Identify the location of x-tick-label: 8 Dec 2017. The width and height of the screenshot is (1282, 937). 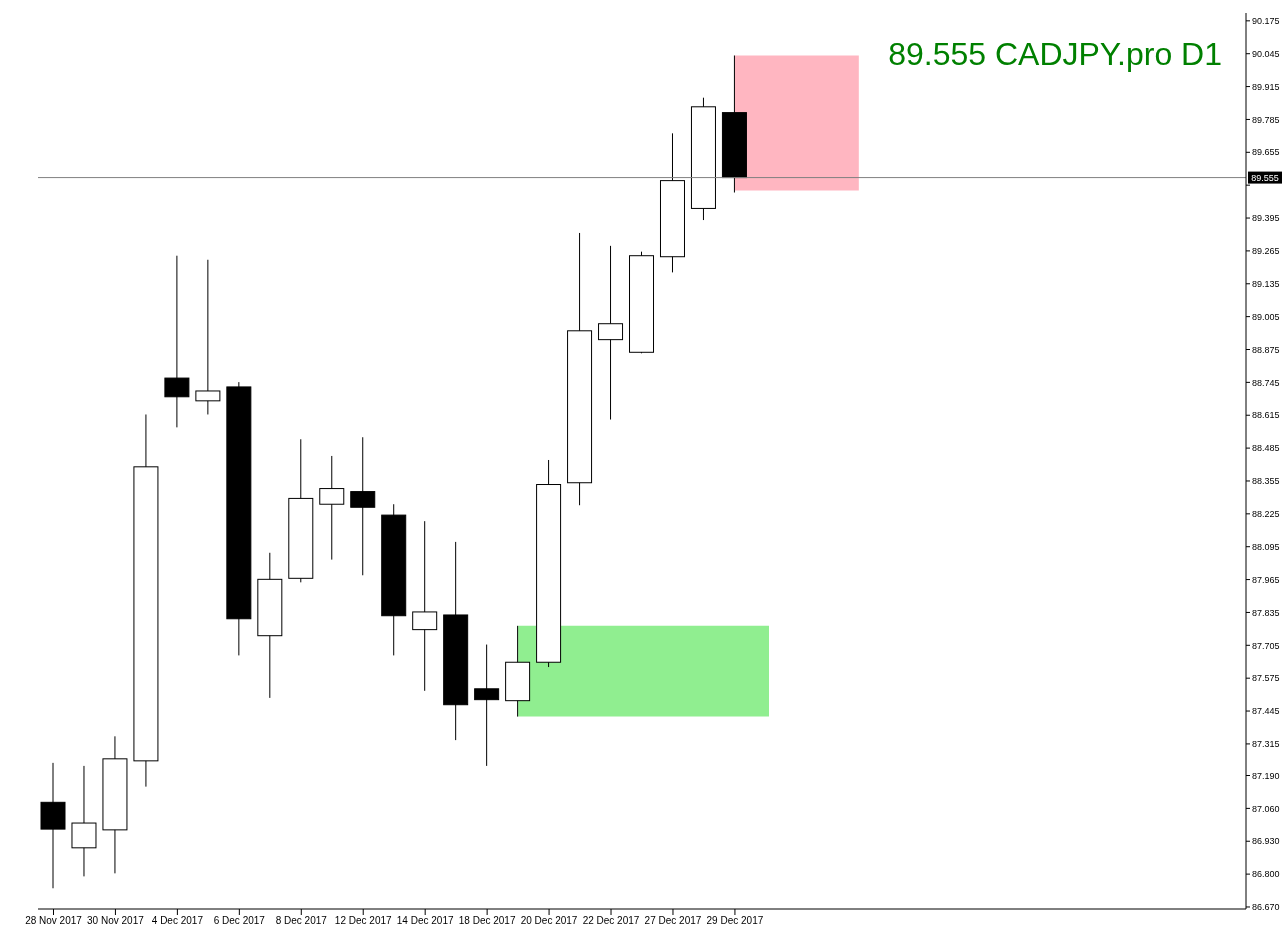
(301, 921).